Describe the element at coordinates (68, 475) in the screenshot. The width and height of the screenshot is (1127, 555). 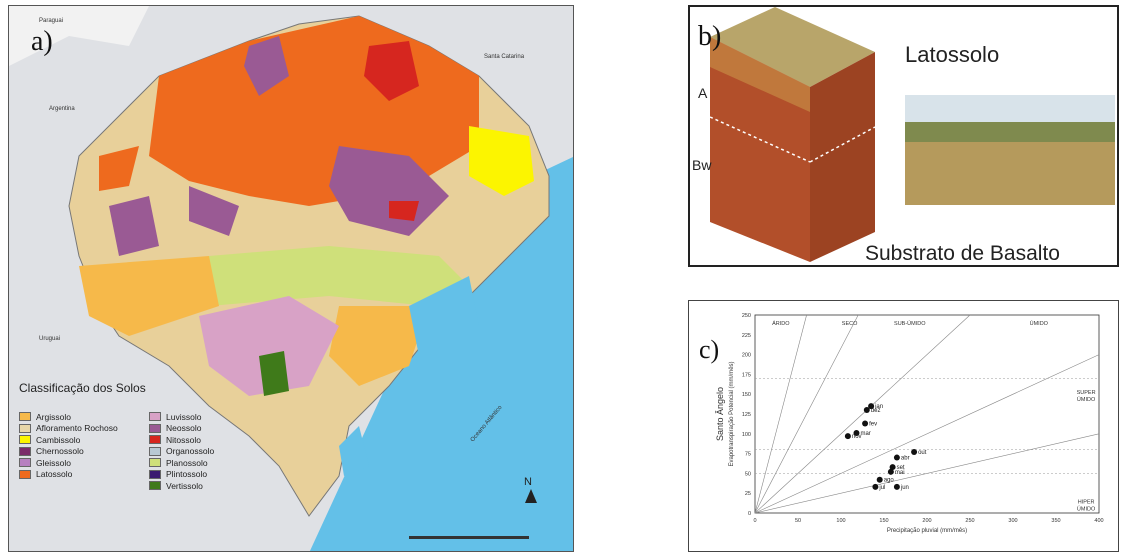
I see `legend-item: Latossolo` at that location.